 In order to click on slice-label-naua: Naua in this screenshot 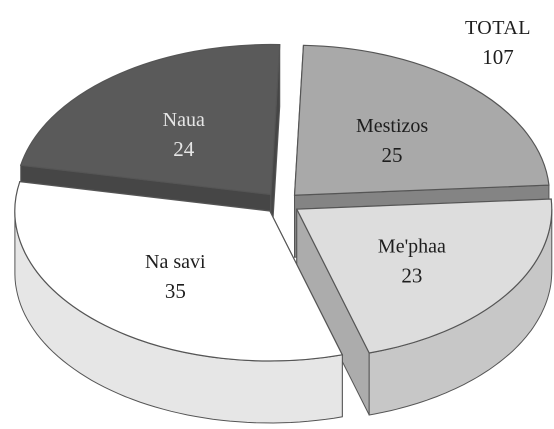, I will do `click(184, 120)`.